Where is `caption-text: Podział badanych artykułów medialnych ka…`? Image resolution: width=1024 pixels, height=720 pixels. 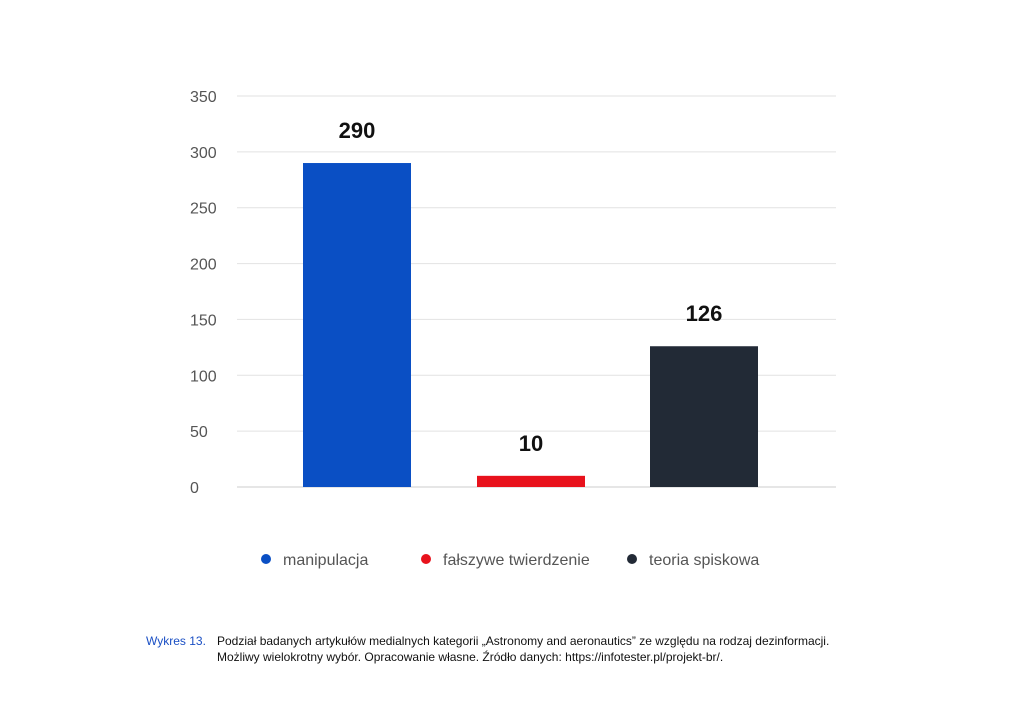
caption-text: Podział badanych artykułów medialnych ka… is located at coordinates (577, 649).